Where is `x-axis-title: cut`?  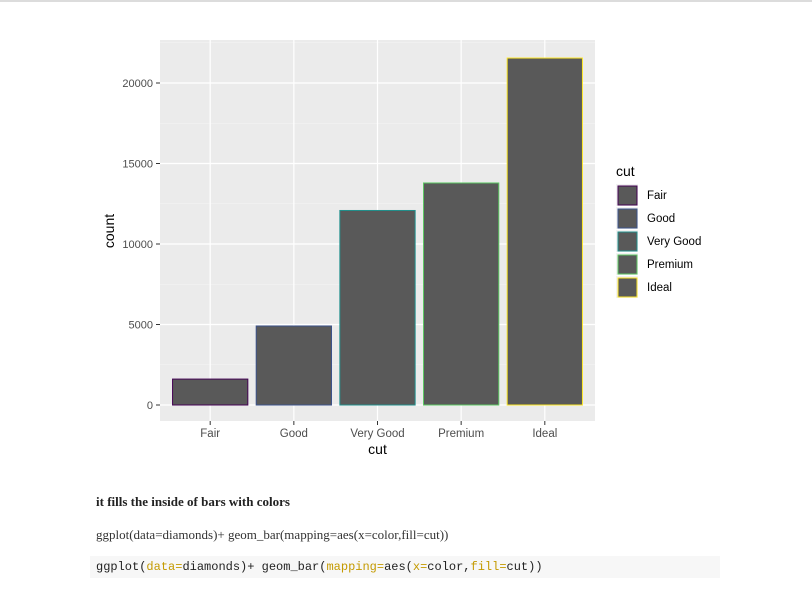 x-axis-title: cut is located at coordinates (377, 449).